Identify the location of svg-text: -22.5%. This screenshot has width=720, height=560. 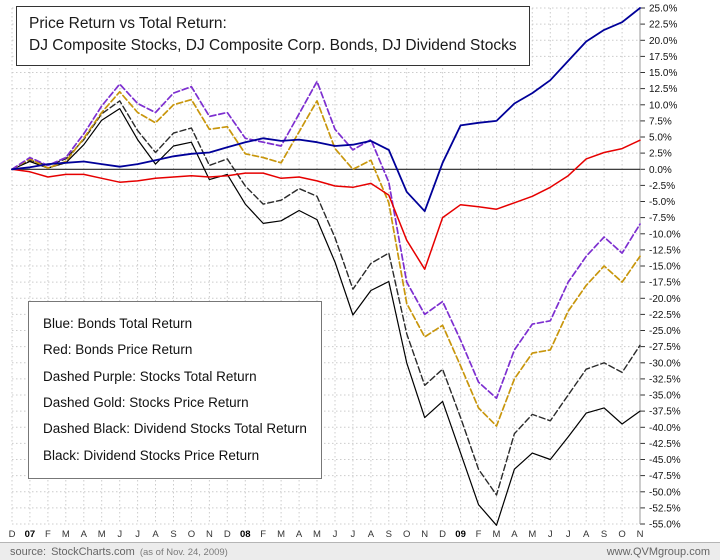
(665, 315).